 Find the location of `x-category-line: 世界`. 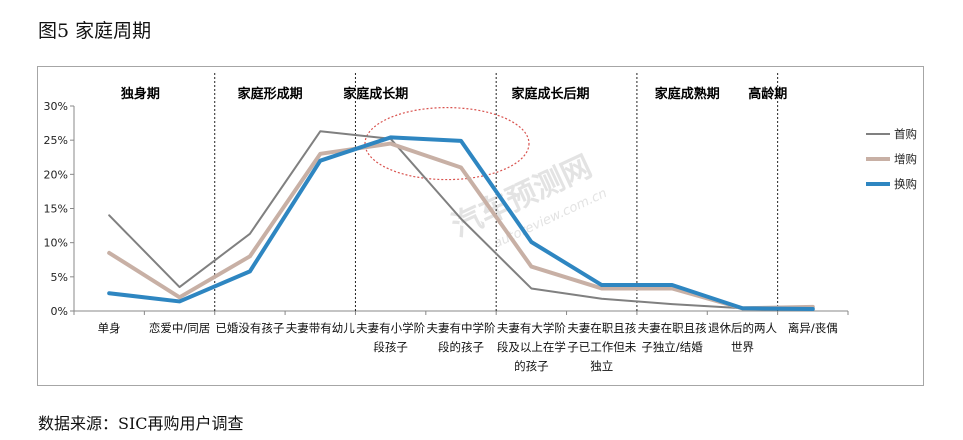

x-category-line: 世界 is located at coordinates (742, 347).